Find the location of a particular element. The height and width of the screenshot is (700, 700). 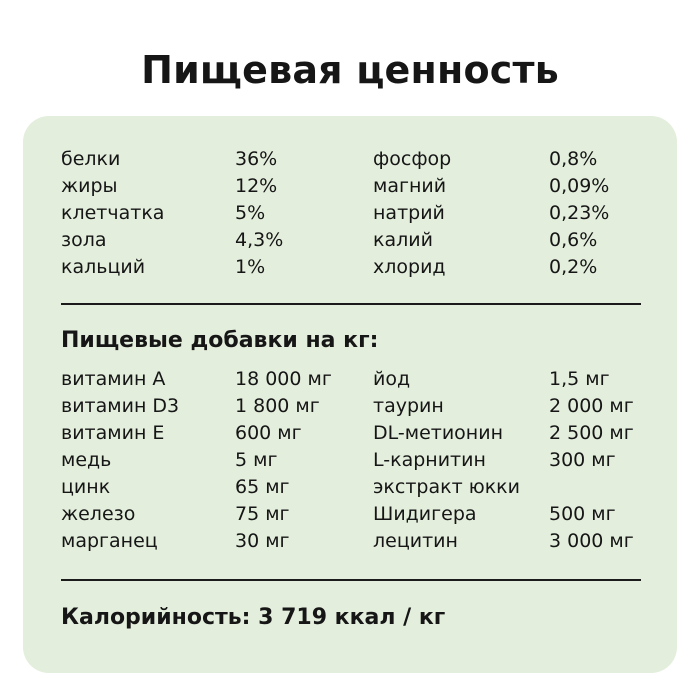

additive-name: витамин A is located at coordinates (113, 379).